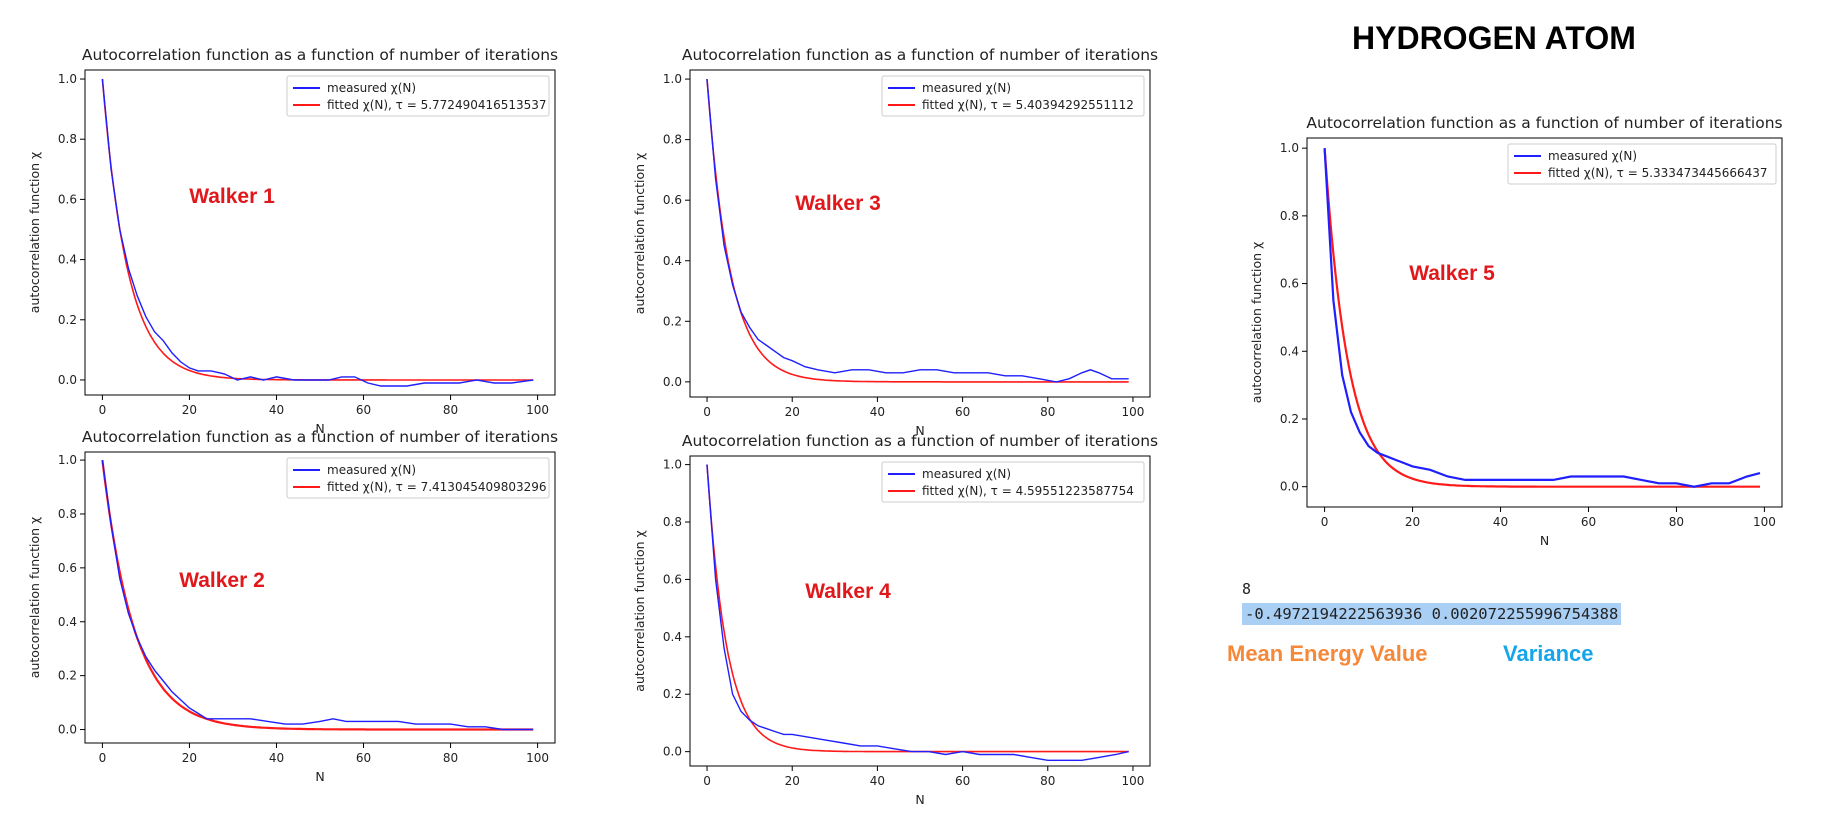  Describe the element at coordinates (222, 580) in the screenshot. I see `walker-annotation: Walker 2` at that location.